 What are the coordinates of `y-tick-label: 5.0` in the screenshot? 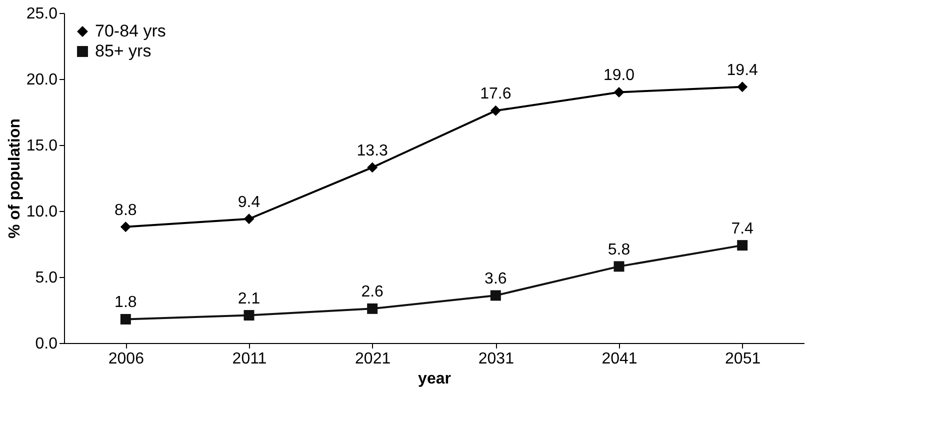 It's located at (46, 278).